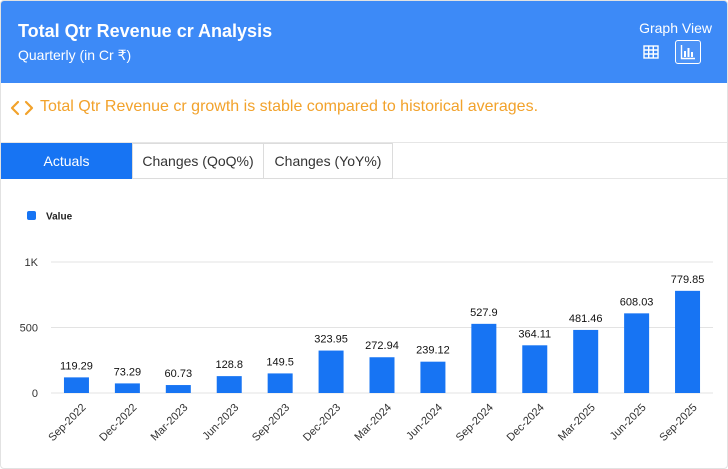  What do you see at coordinates (373, 423) in the screenshot?
I see `x-tick-label: Mar-2024` at bounding box center [373, 423].